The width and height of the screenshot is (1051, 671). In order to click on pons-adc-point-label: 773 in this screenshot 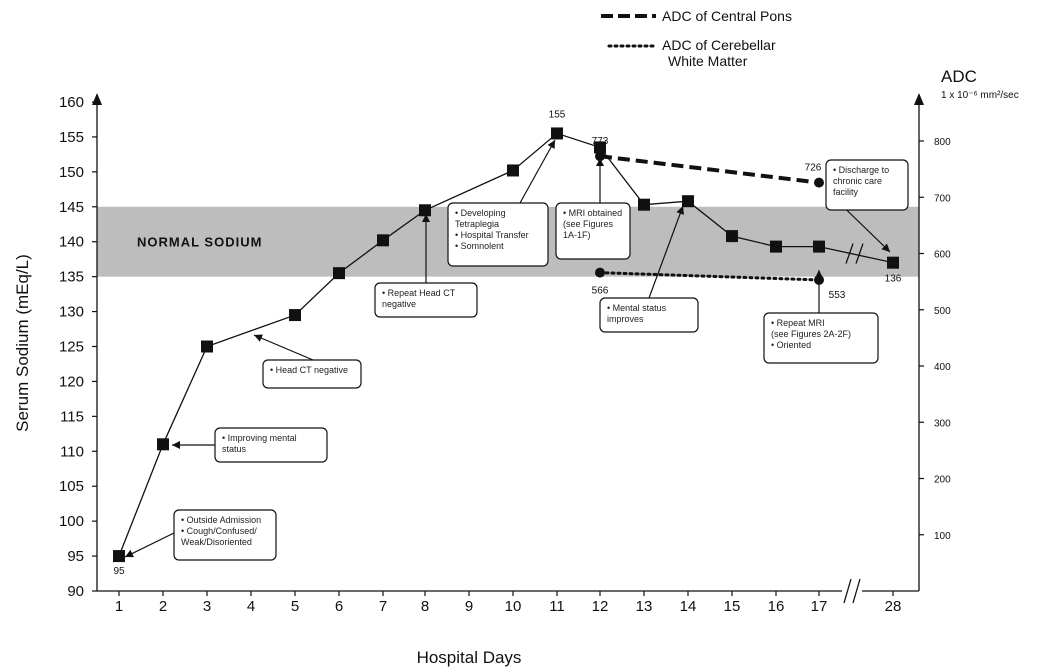, I will do `click(600, 141)`.